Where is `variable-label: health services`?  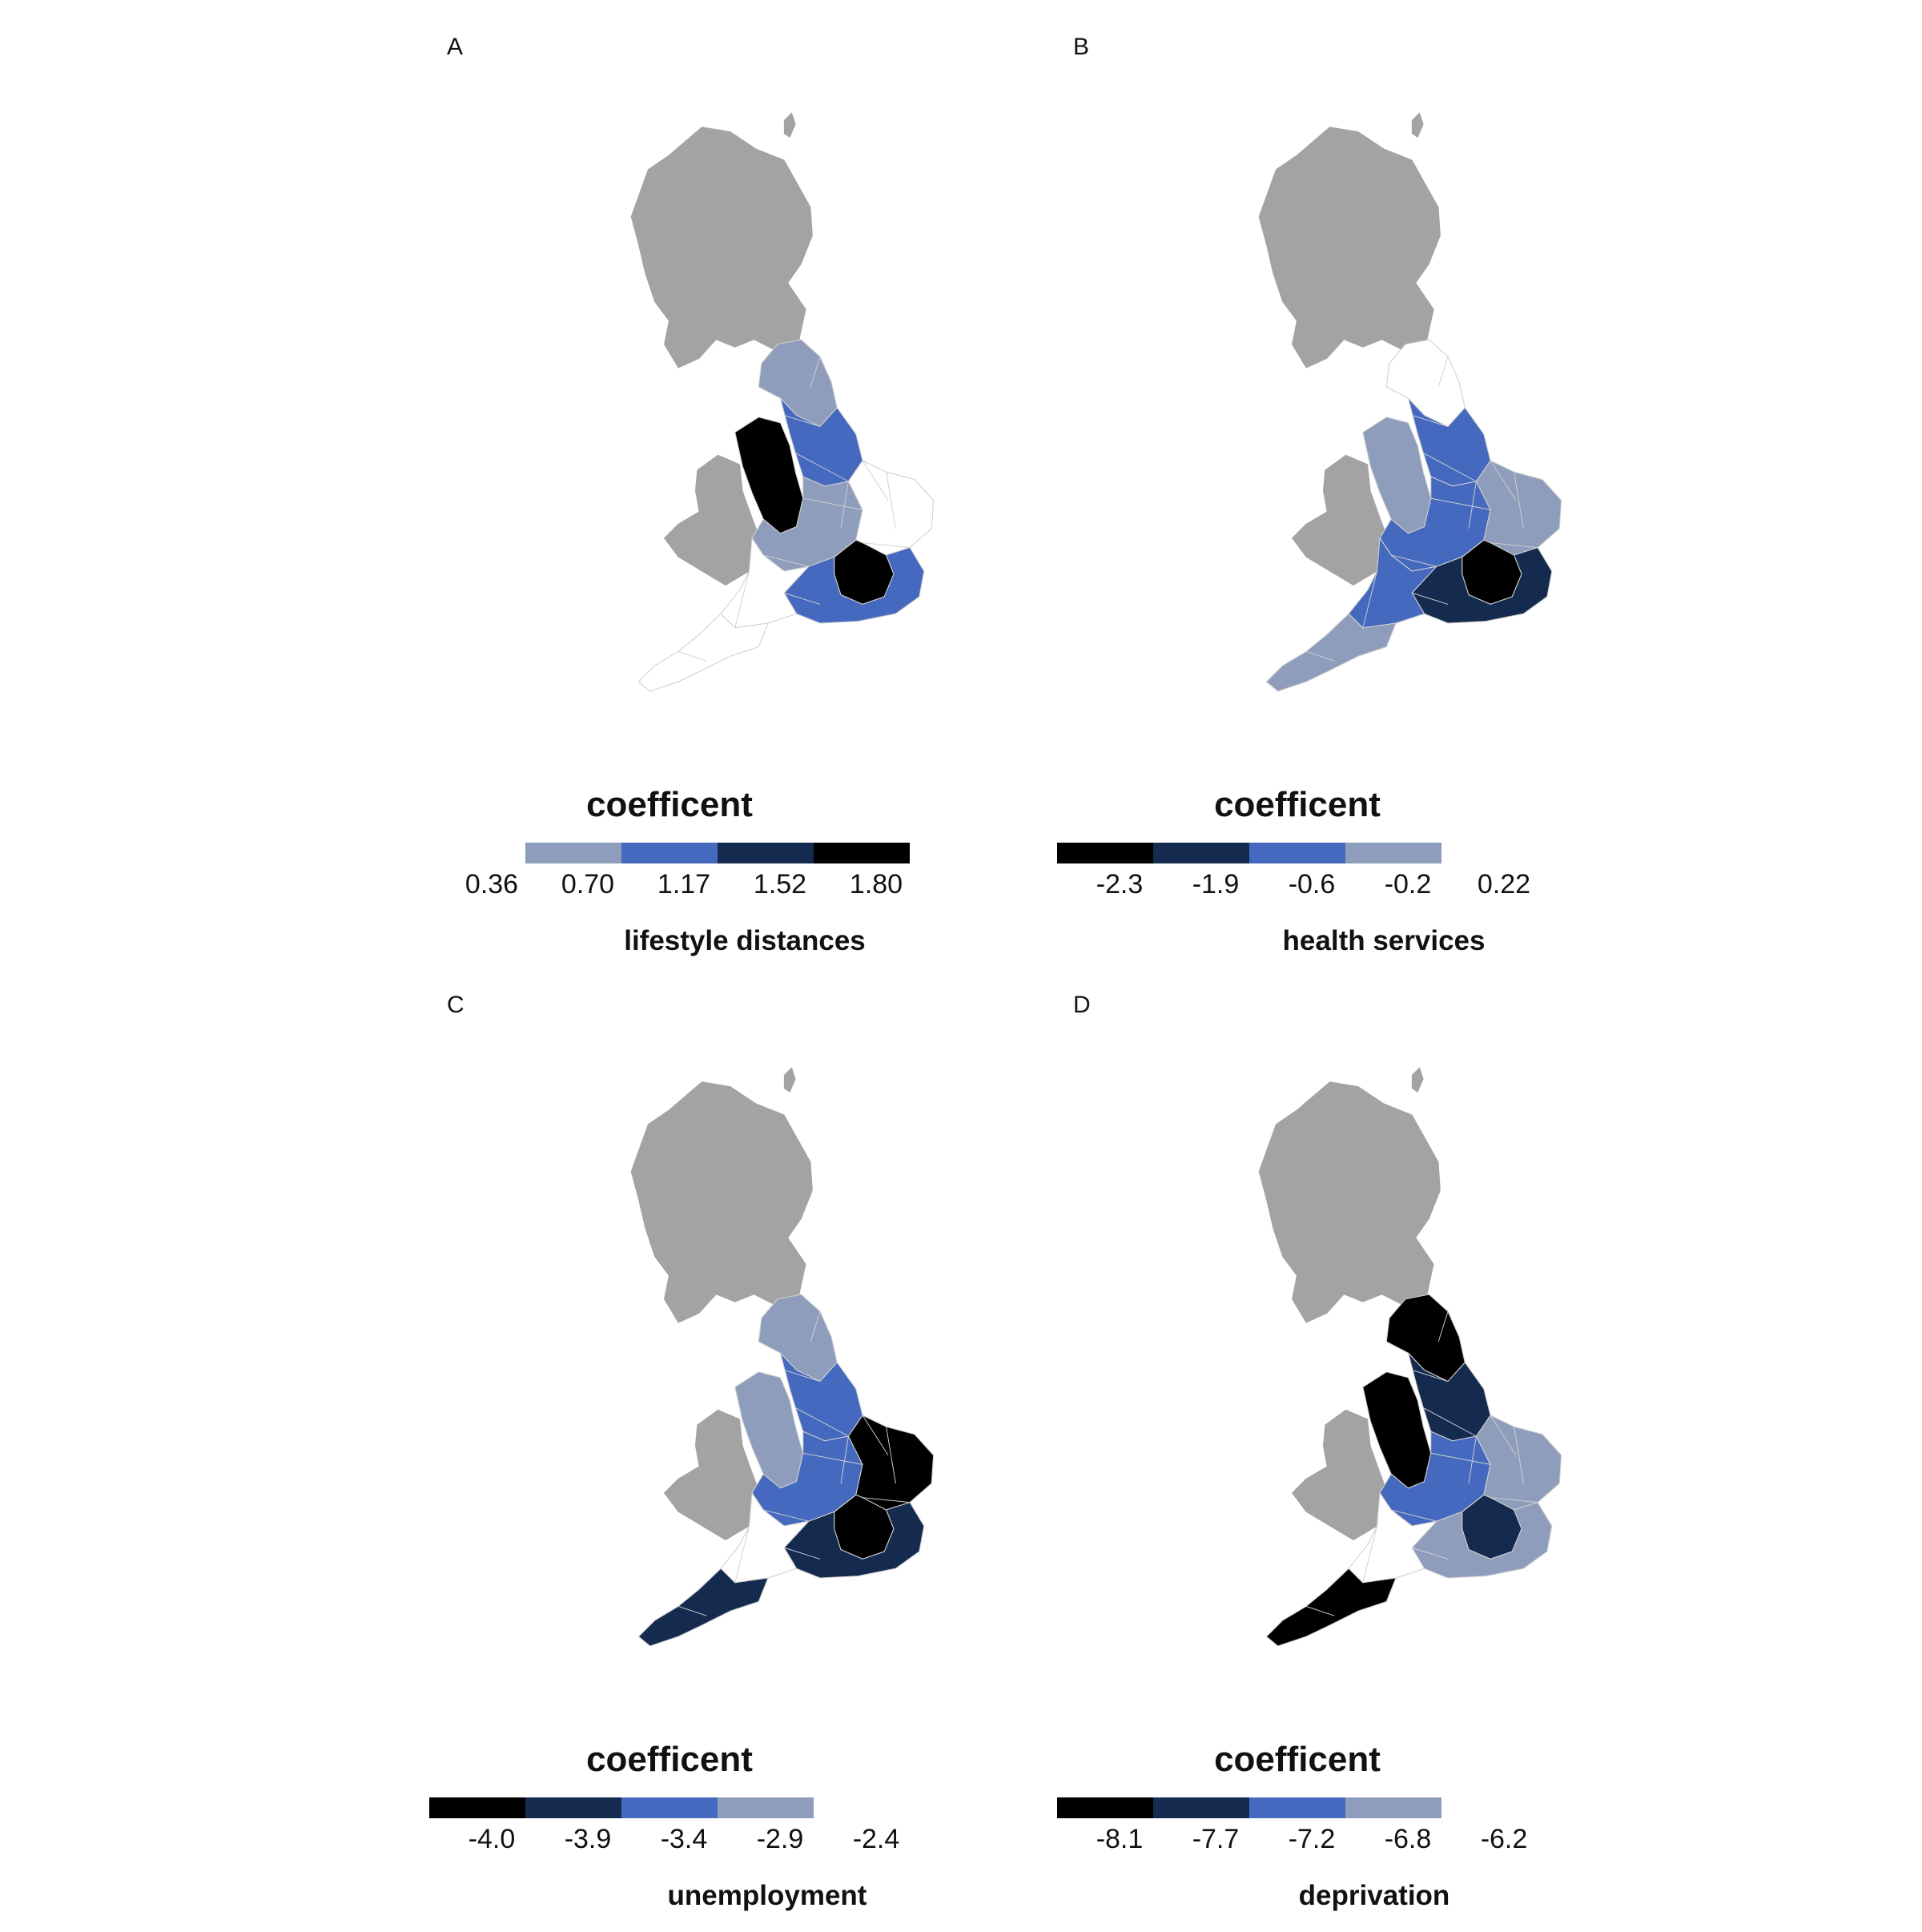
variable-label: health services is located at coordinates (1384, 940).